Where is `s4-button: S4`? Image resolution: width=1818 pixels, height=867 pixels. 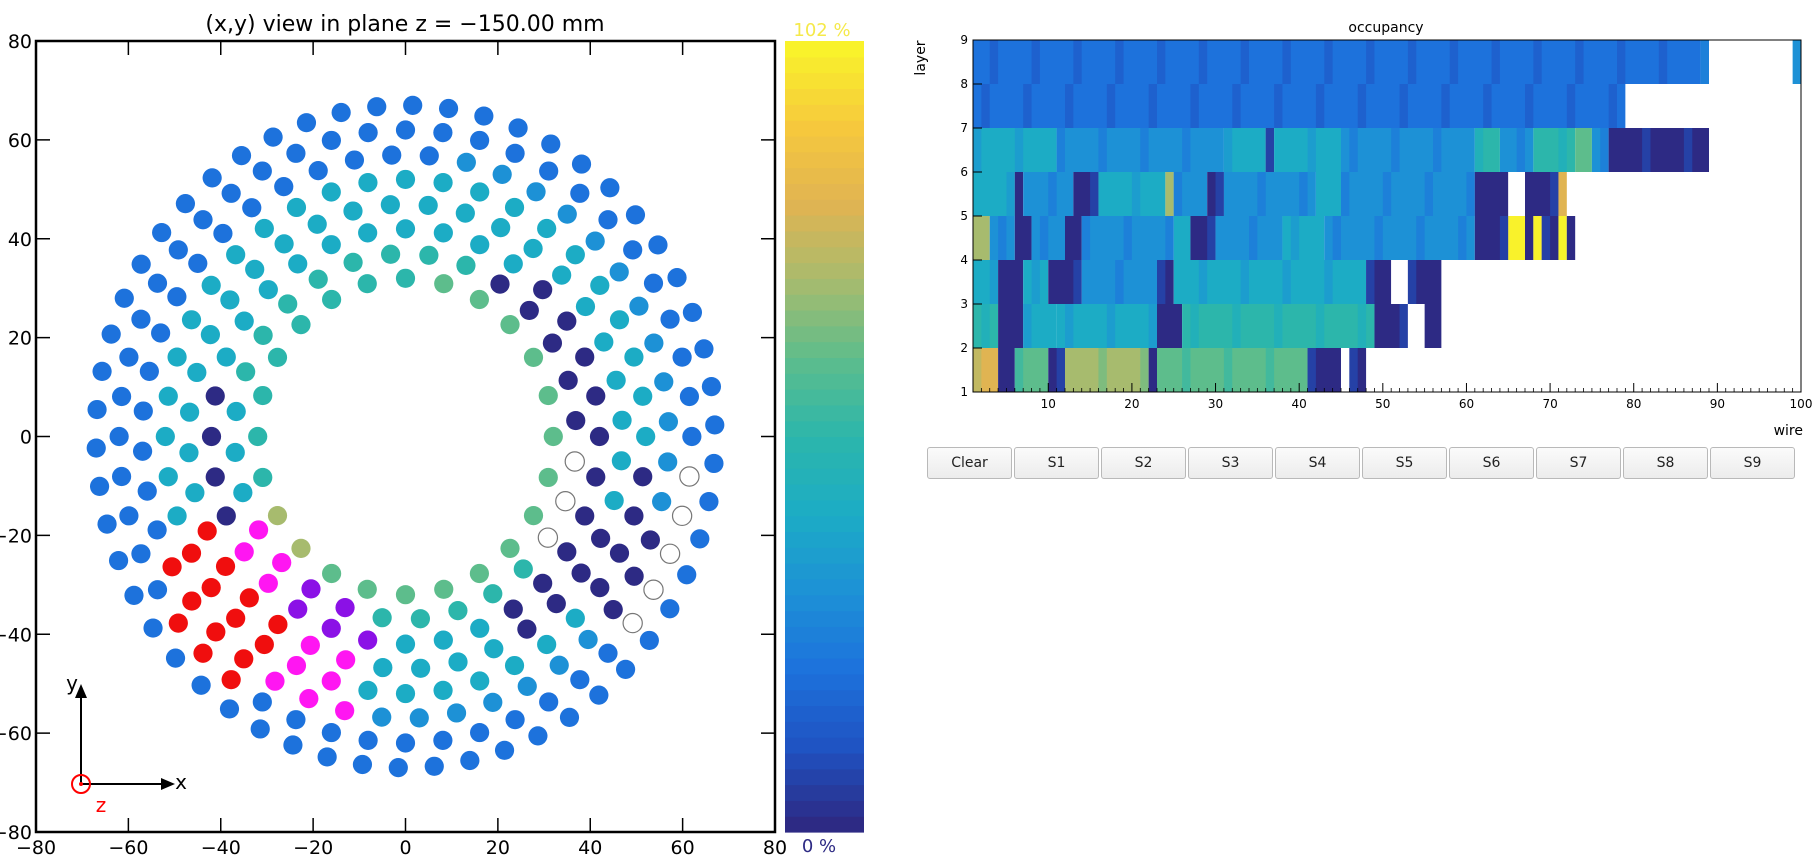 s4-button: S4 is located at coordinates (1317, 463).